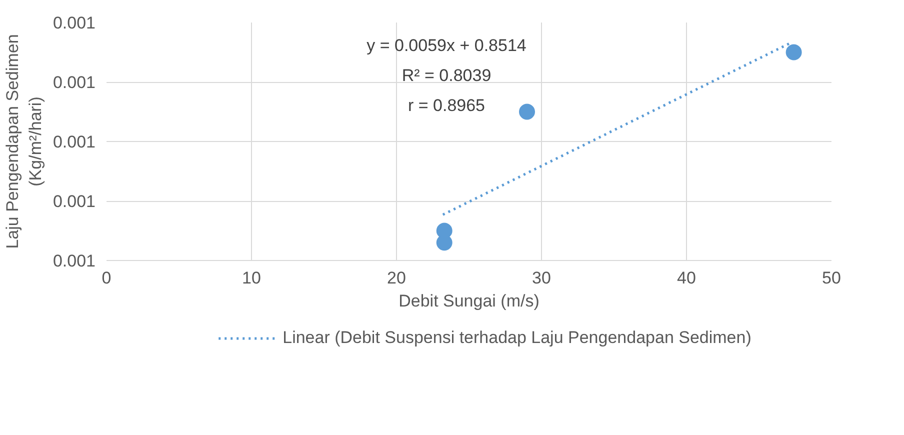 The height and width of the screenshot is (435, 904). I want to click on x-tick-label: 0, so click(107, 278).